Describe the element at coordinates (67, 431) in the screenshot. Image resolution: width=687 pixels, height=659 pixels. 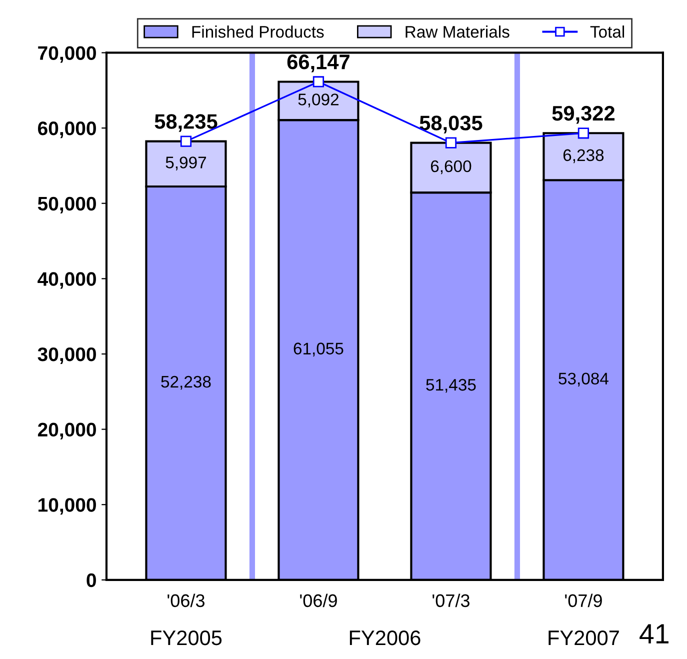
I see `y-tick-label: 20,000` at that location.